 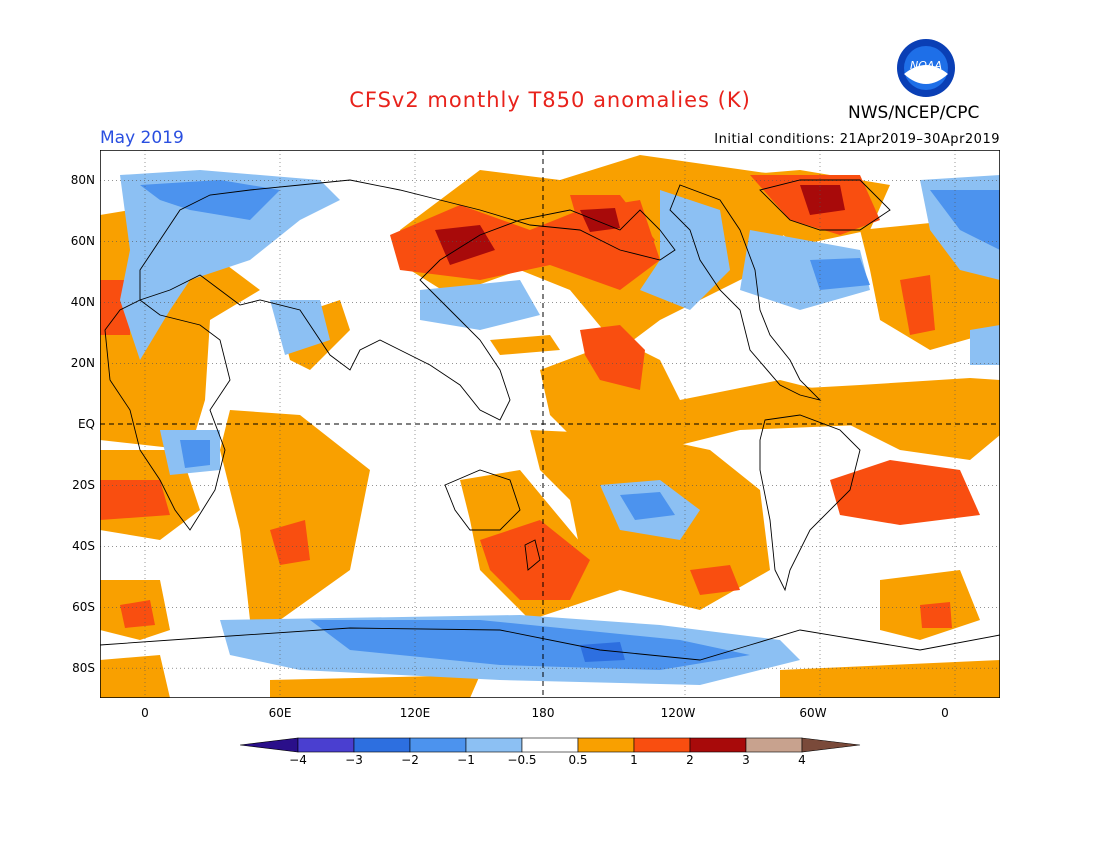 I want to click on colorbar-label: 2, so click(x=690, y=760).